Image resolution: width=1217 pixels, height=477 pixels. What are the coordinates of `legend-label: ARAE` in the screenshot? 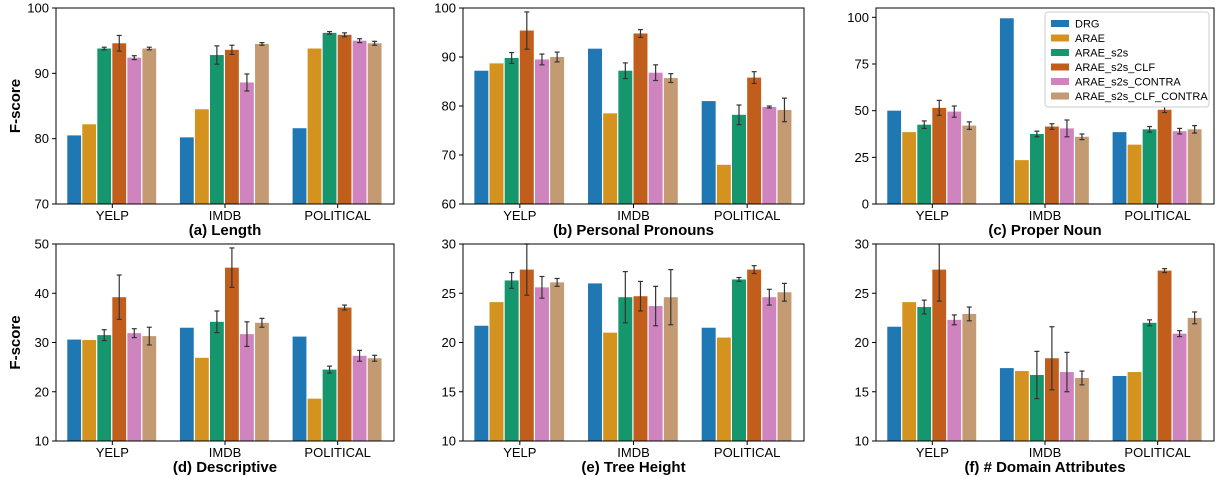 It's located at (1090, 39).